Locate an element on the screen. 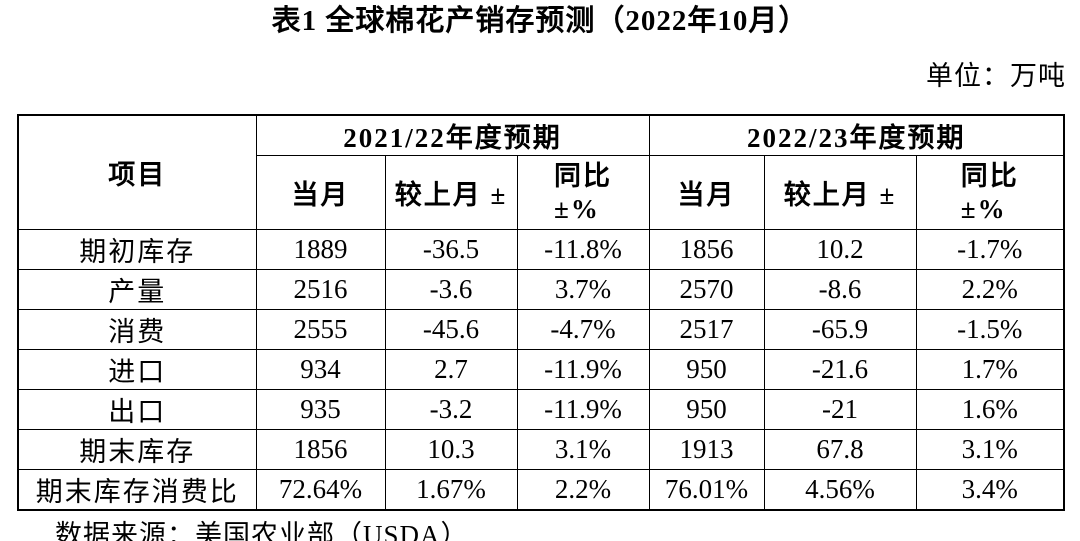 Image resolution: width=1080 pixels, height=541 pixels. table-cell: -11.8% is located at coordinates (583, 249).